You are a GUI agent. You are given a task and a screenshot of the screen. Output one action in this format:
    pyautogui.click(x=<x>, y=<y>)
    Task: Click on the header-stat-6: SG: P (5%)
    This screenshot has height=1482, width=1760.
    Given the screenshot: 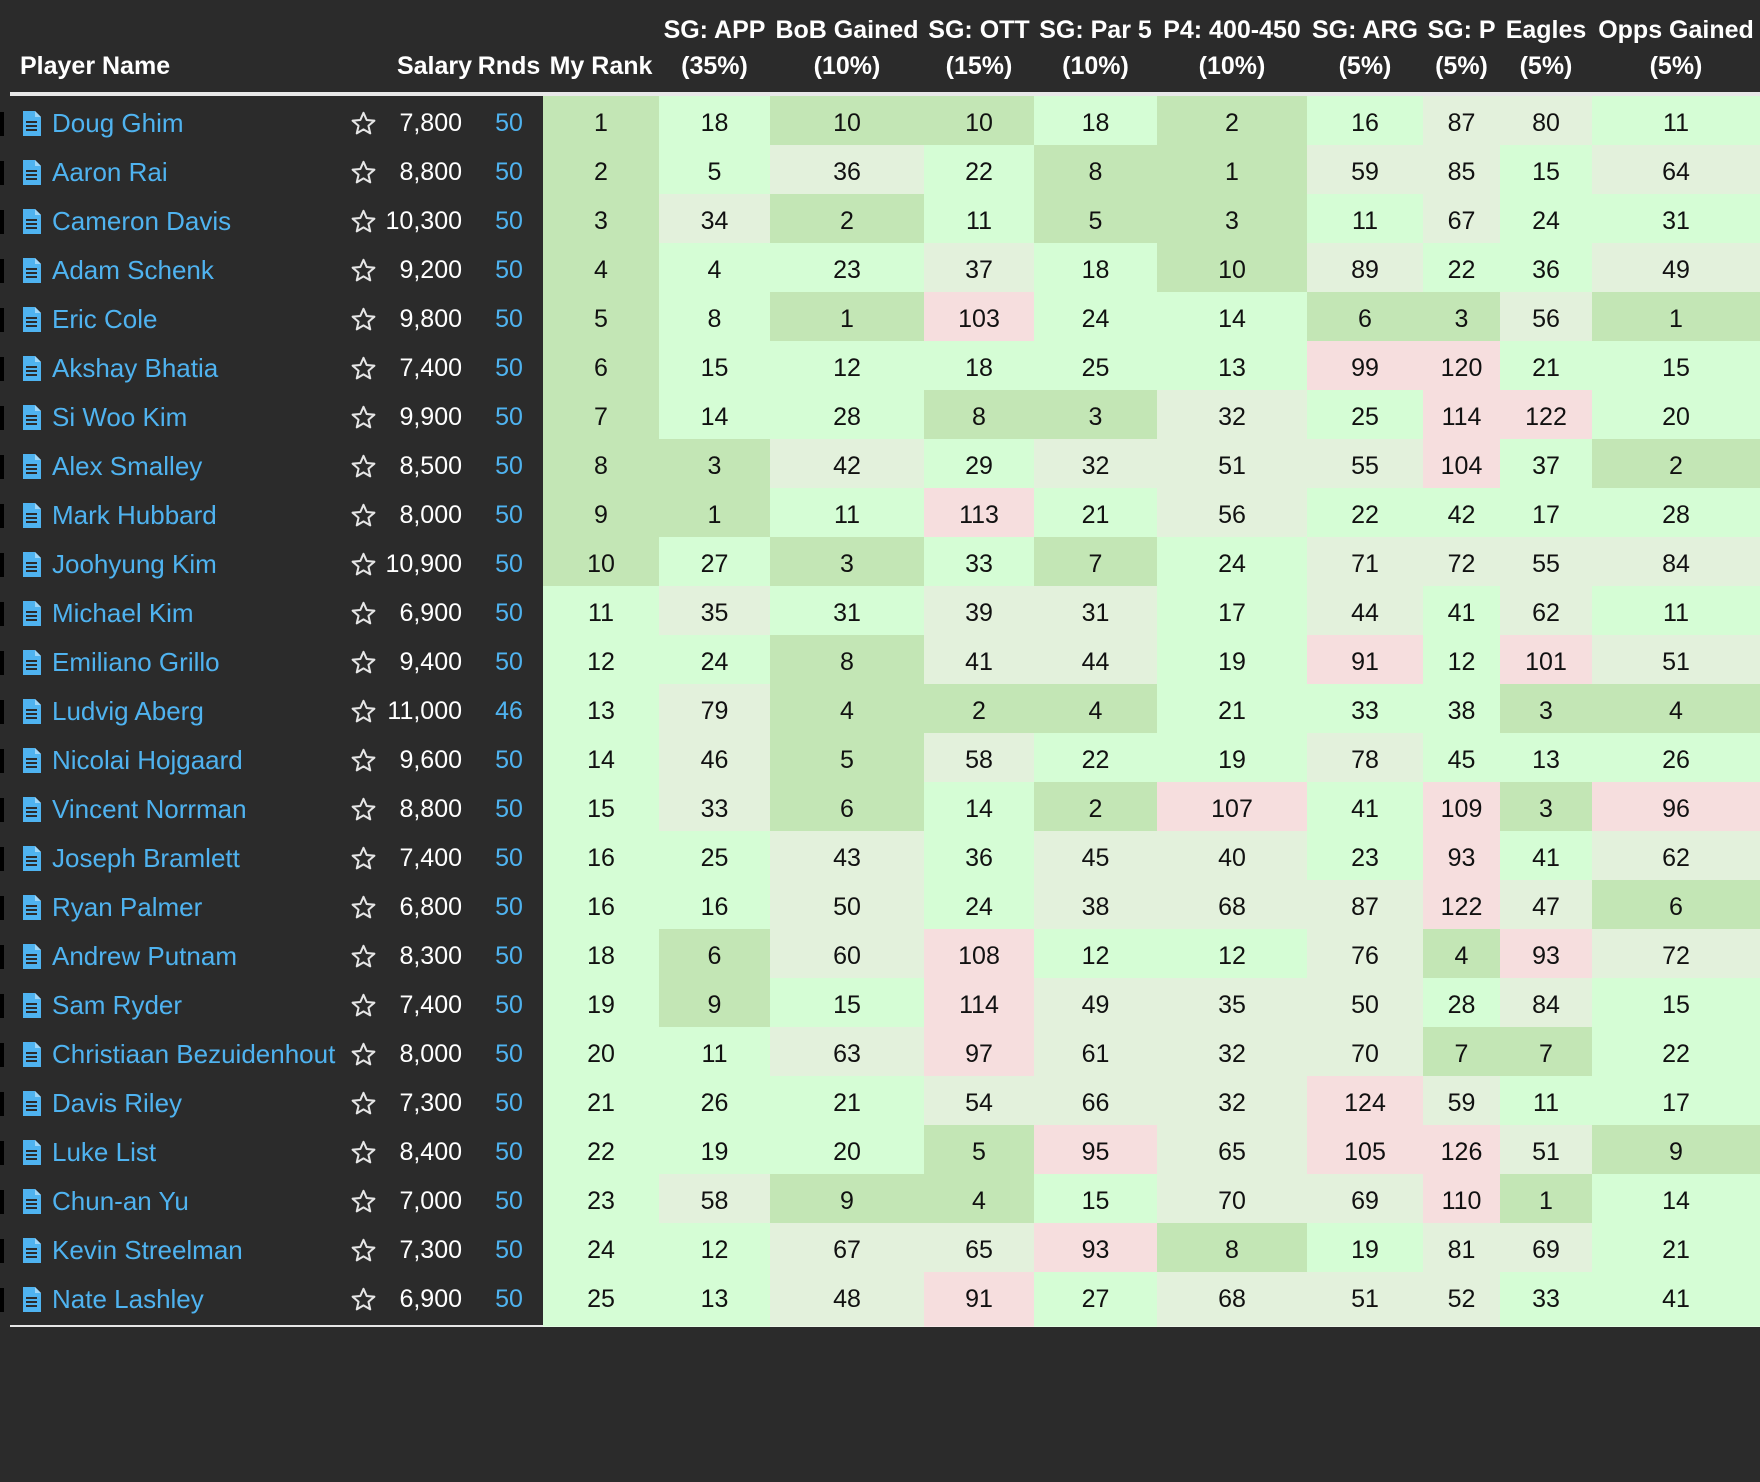 What is the action you would take?
    pyautogui.click(x=1461, y=48)
    